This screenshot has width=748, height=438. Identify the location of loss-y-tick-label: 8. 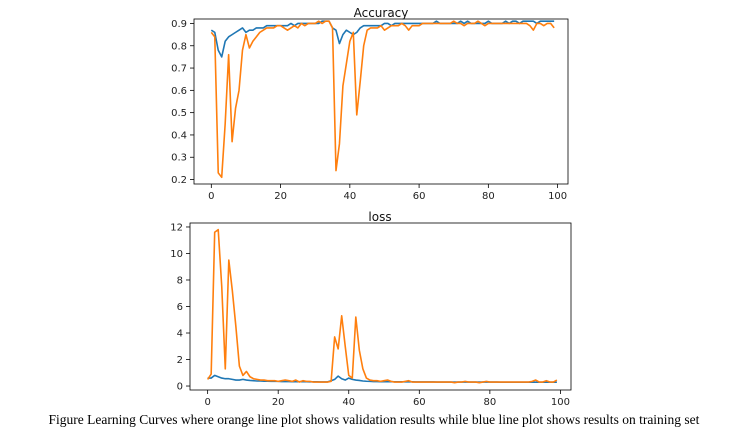
(180, 280).